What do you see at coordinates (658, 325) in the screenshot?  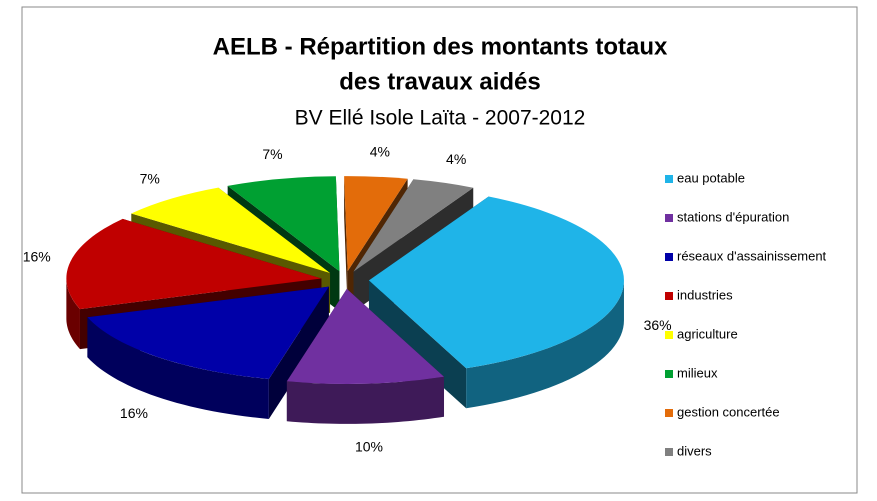 I see `data-label: 36%` at bounding box center [658, 325].